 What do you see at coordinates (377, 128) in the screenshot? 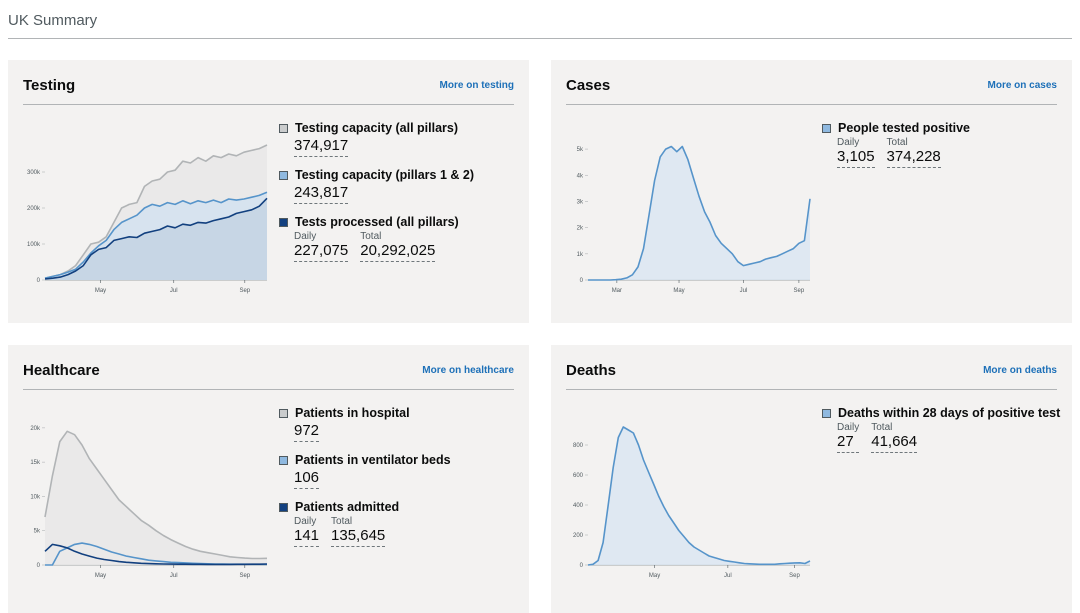
I see `metric-label: Testing capacity (all pillars)` at bounding box center [377, 128].